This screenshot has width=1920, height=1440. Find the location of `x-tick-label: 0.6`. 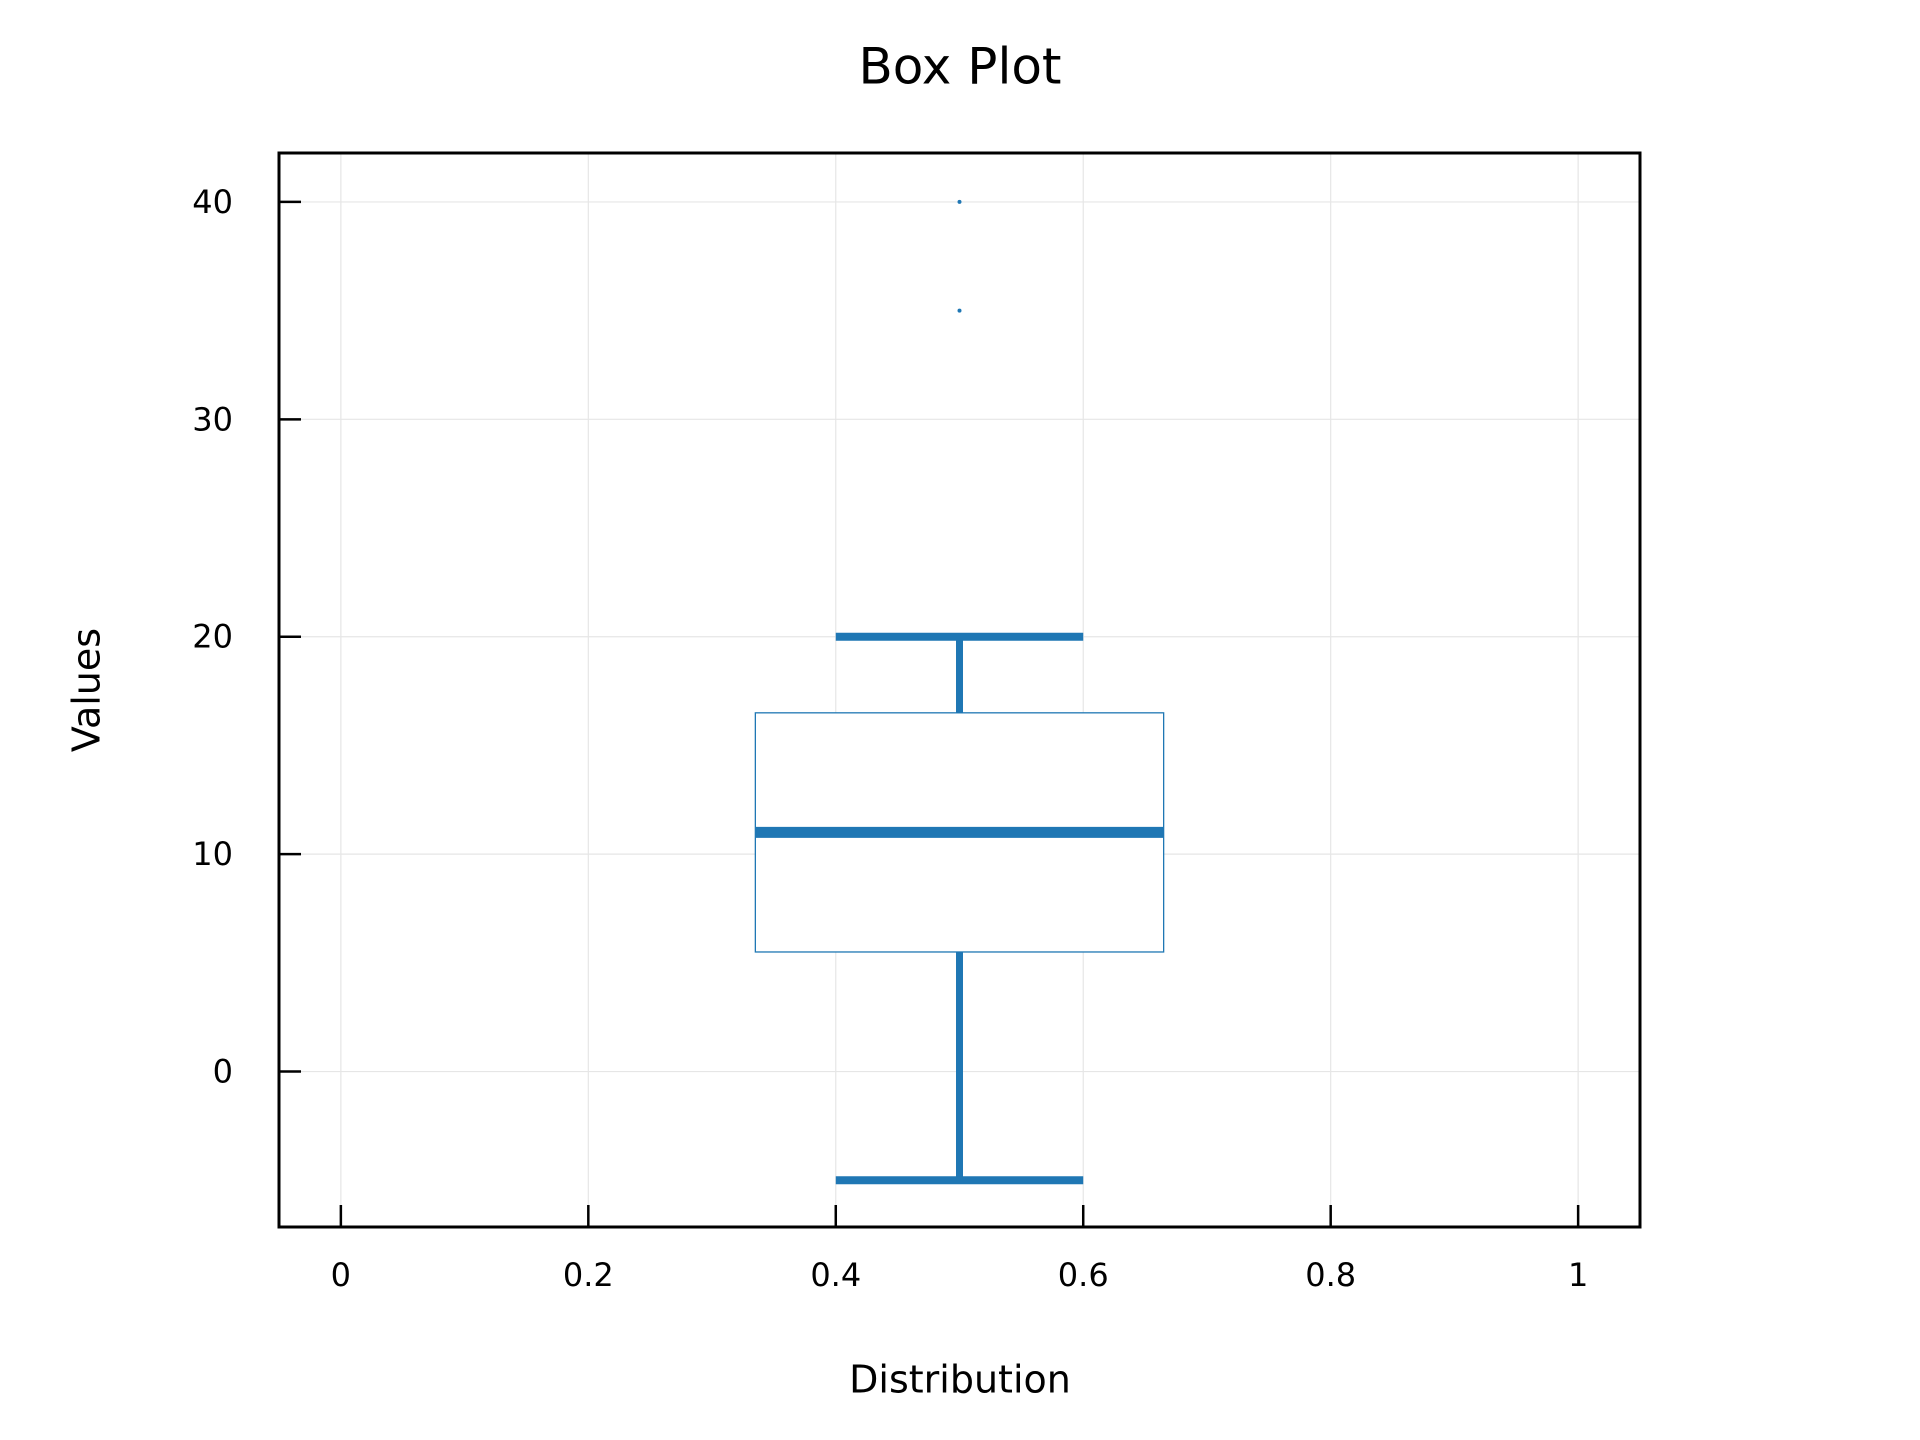

x-tick-label: 0.6 is located at coordinates (1083, 1275).